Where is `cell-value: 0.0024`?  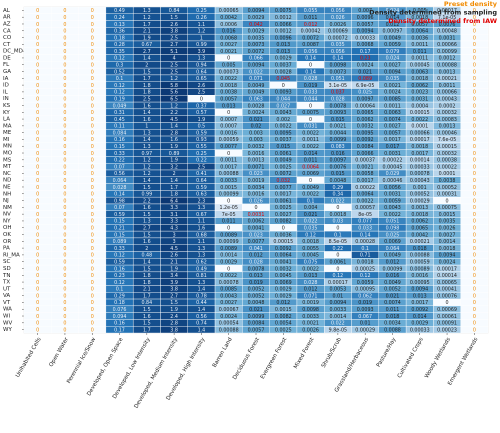 cell-value: 0.0024 is located at coordinates (228, 317).